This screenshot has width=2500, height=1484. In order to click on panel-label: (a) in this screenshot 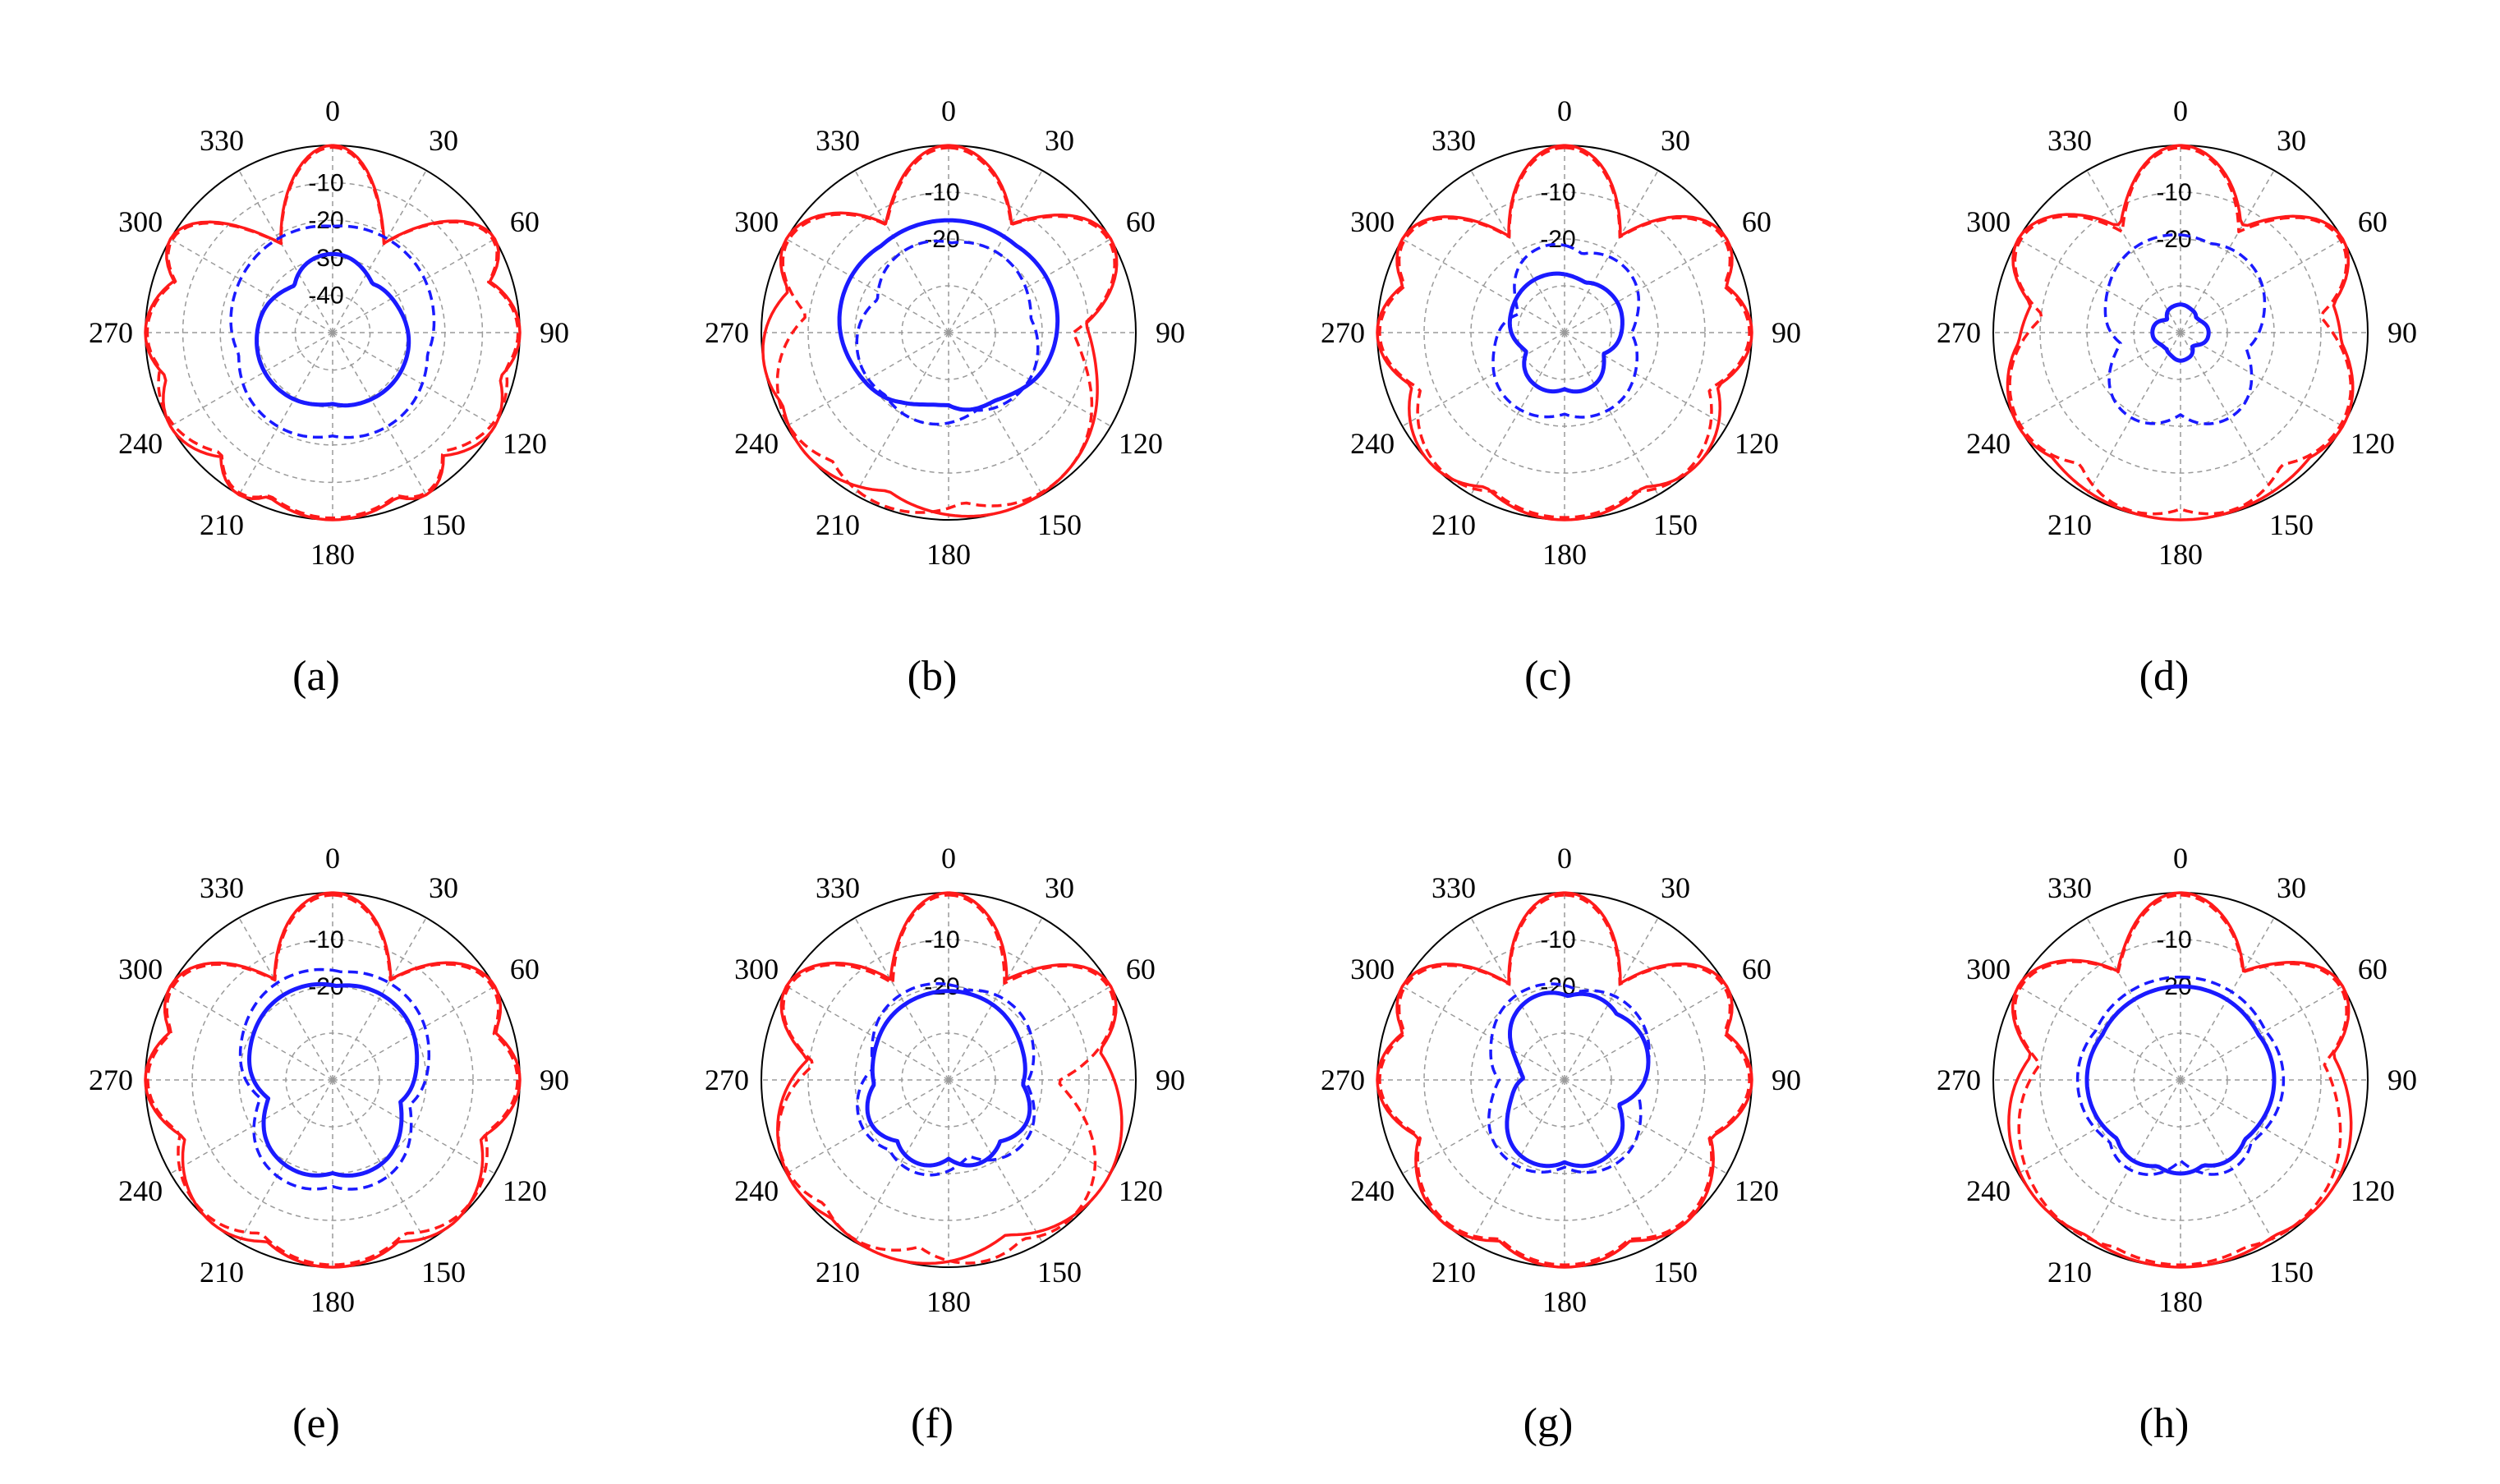, I will do `click(316, 676)`.